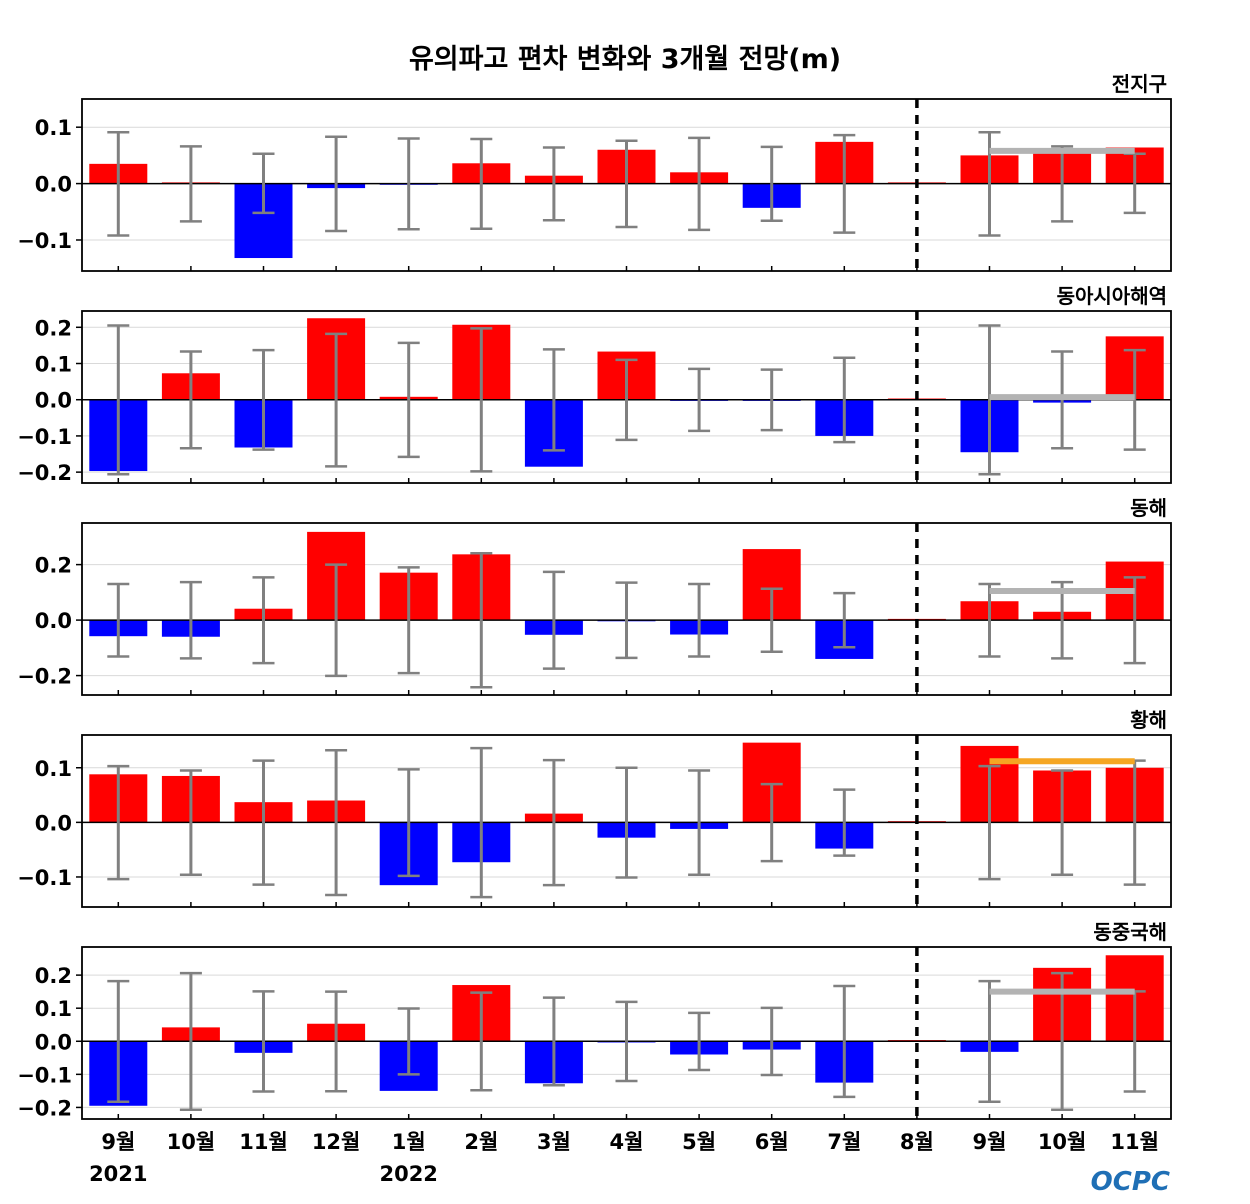  I want to click on year-label: 2021, so click(118, 1174).